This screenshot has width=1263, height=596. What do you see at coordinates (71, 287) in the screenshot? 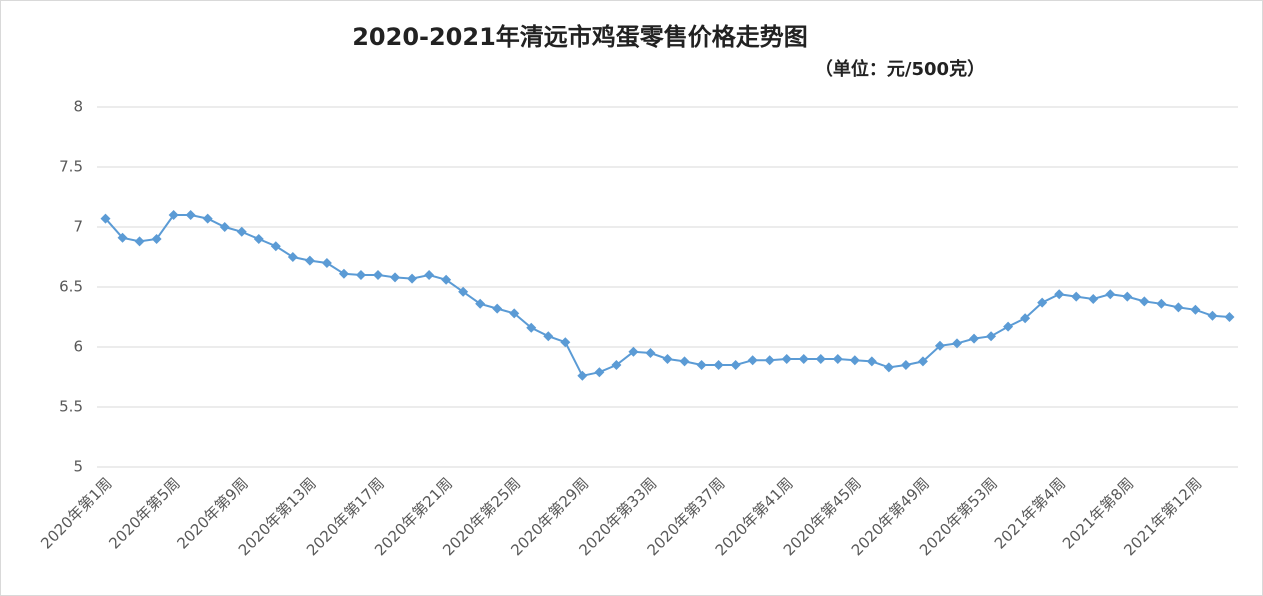
I see `y-tick-label: 6.5` at bounding box center [71, 287].